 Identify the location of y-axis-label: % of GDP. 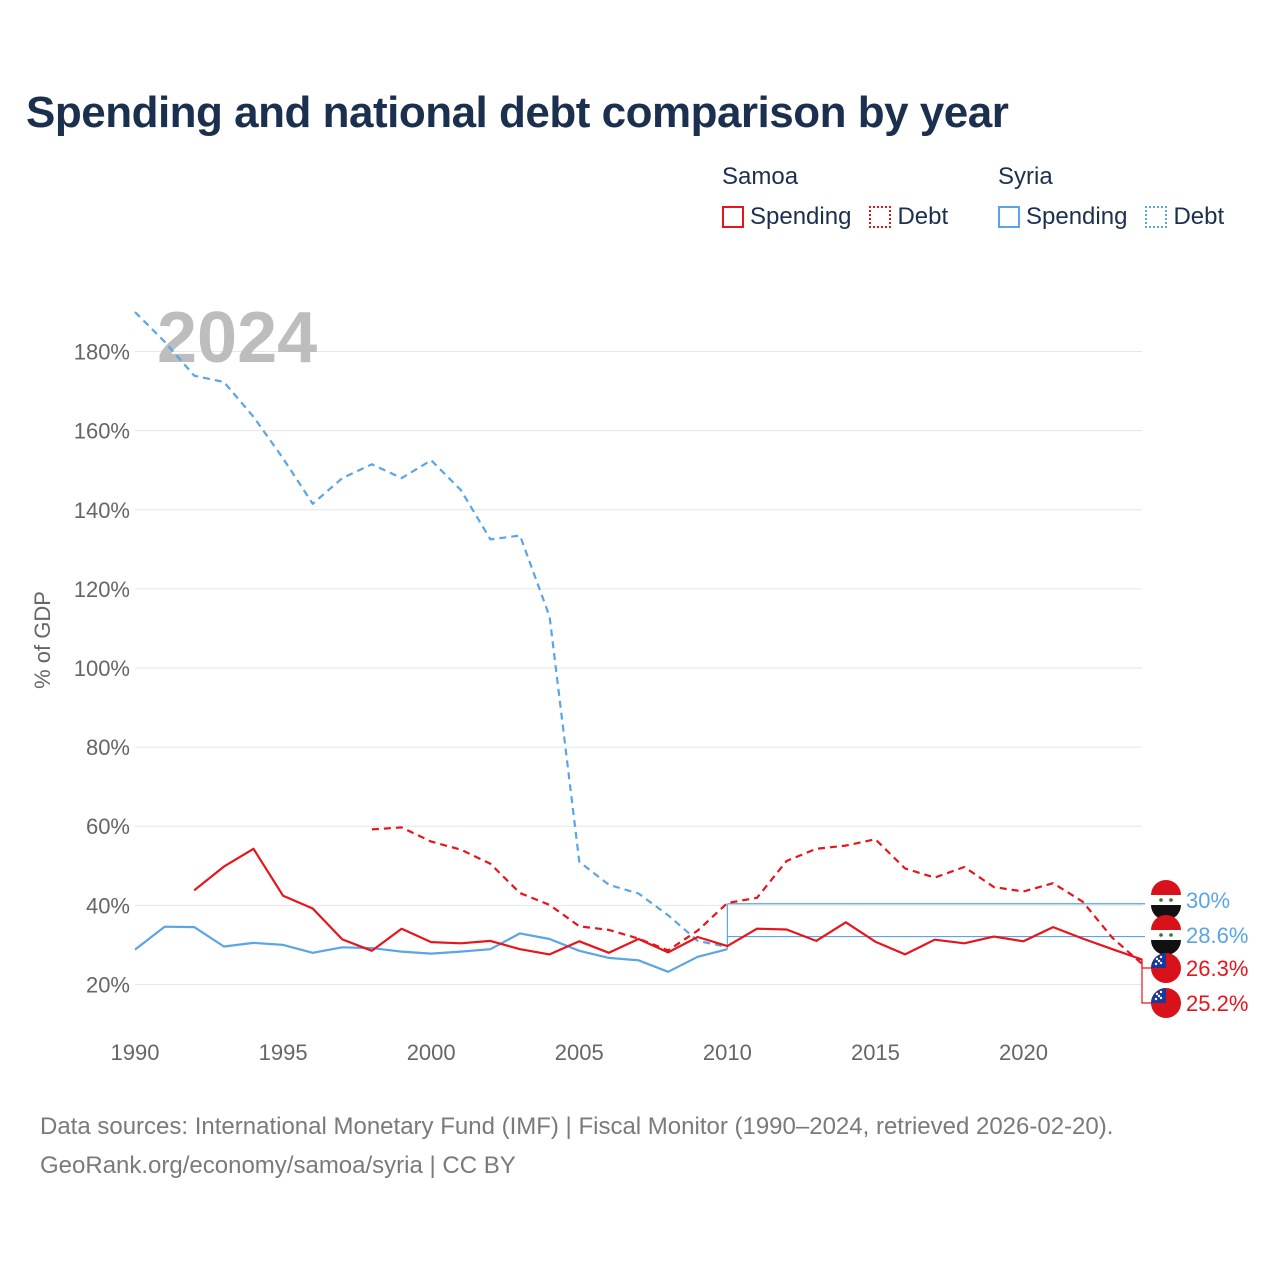
(42, 640).